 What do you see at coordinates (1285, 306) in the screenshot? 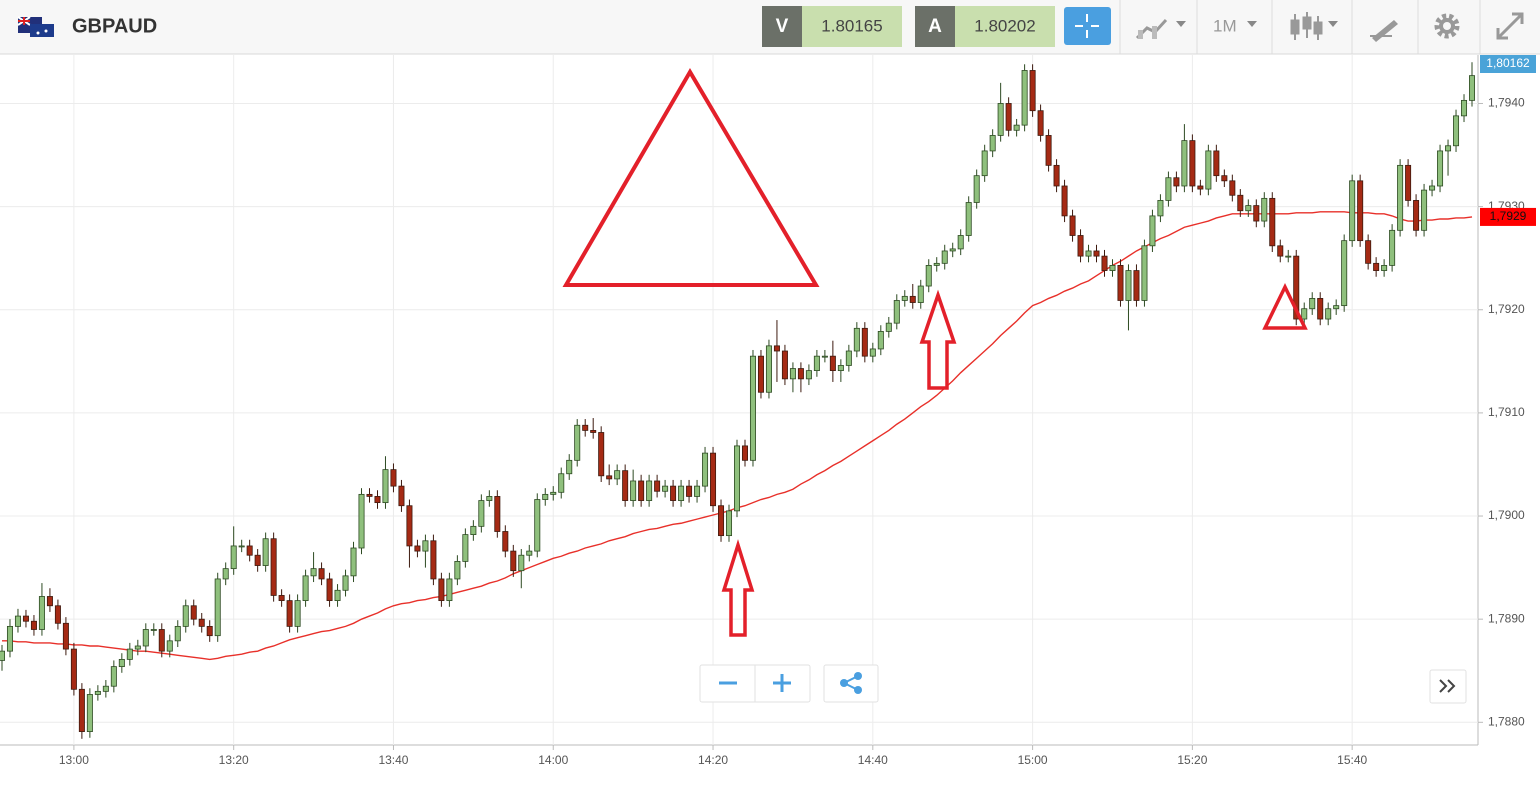
I see `triangle-annotation` at bounding box center [1285, 306].